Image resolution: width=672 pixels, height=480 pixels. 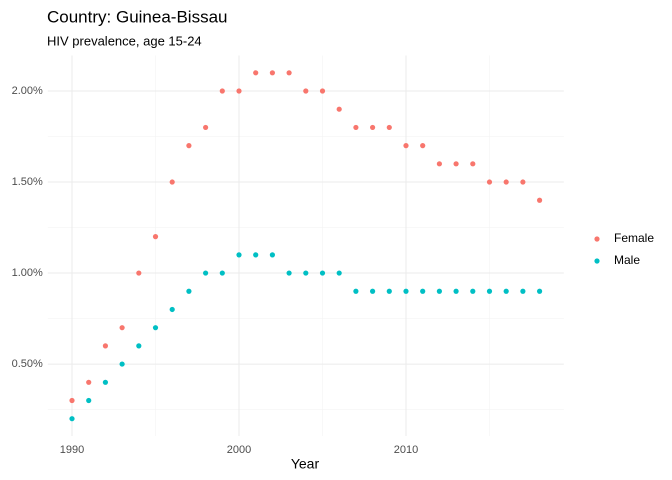 I want to click on x-tick-label: 2000, so click(x=239, y=450).